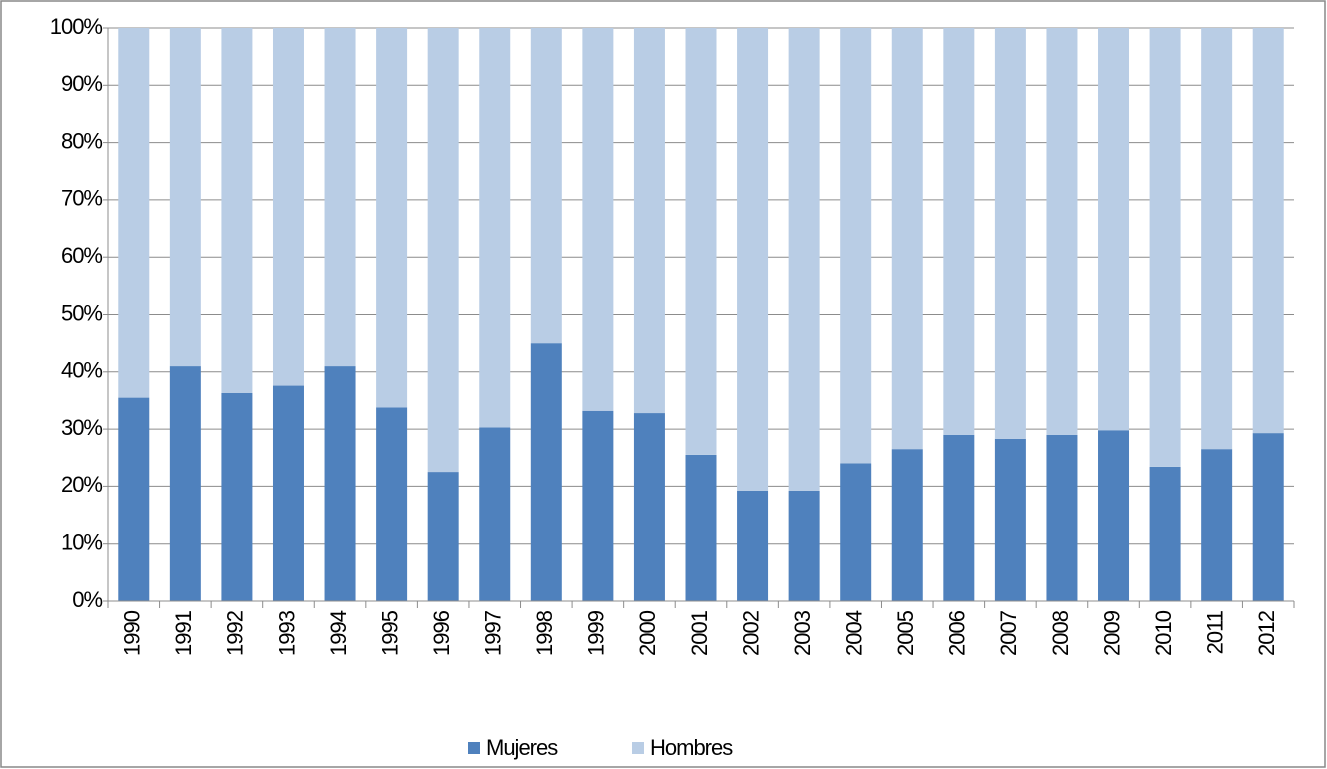 The height and width of the screenshot is (769, 1327). I want to click on x-tick-label: 2008, so click(1060, 633).